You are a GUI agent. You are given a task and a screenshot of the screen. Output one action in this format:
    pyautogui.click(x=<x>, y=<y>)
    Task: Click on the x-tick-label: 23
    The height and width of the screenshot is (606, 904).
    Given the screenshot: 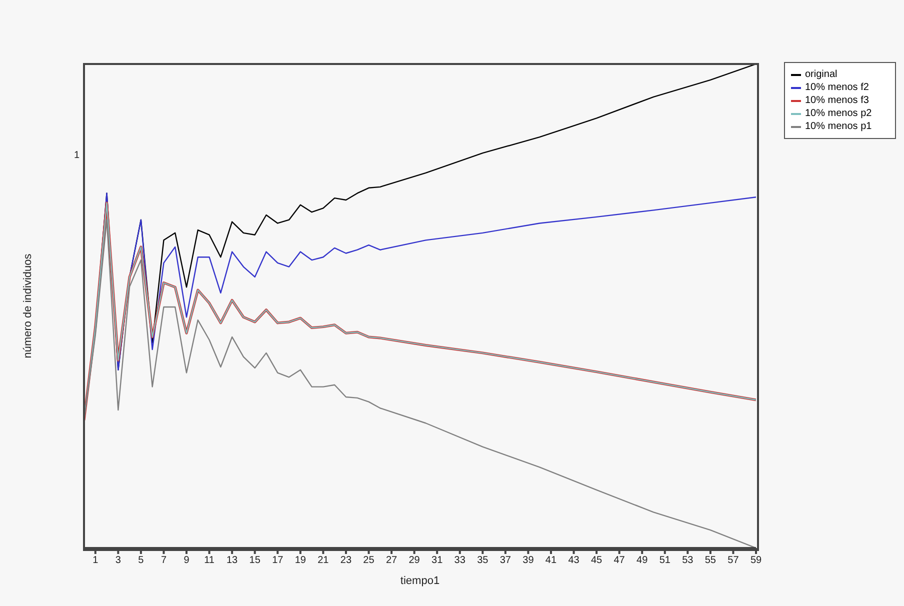 What is the action you would take?
    pyautogui.click(x=346, y=560)
    